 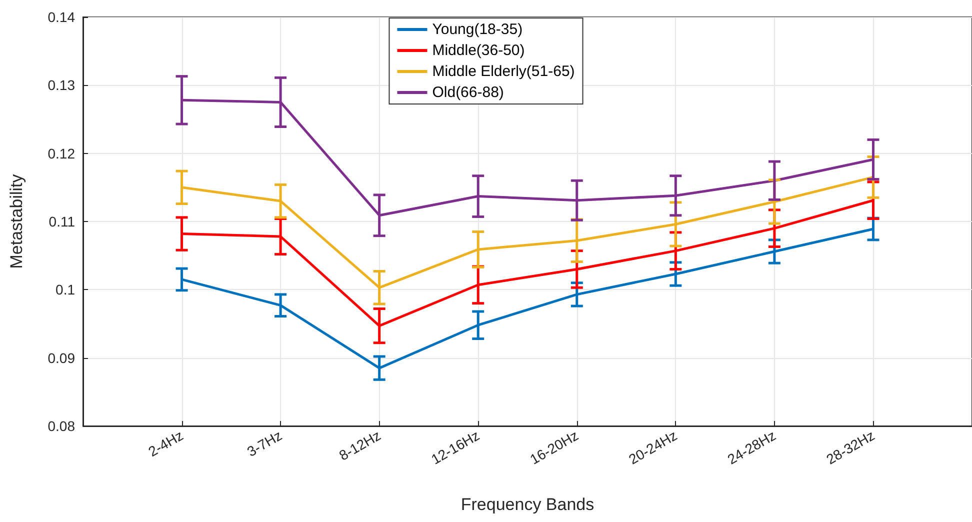 I want to click on y-axis-title: Metastability, so click(x=16, y=221).